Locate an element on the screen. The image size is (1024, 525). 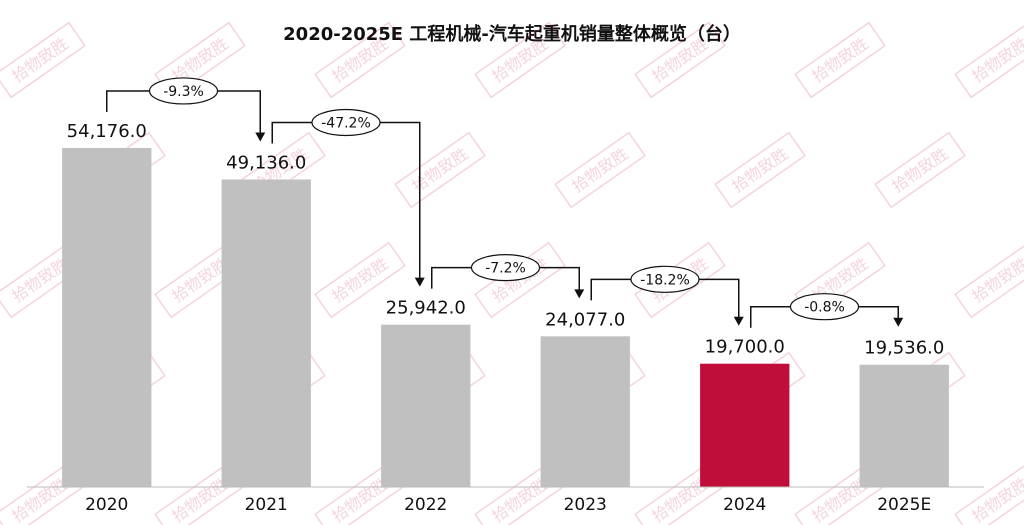
change-label: -7.2% is located at coordinates (505, 269).